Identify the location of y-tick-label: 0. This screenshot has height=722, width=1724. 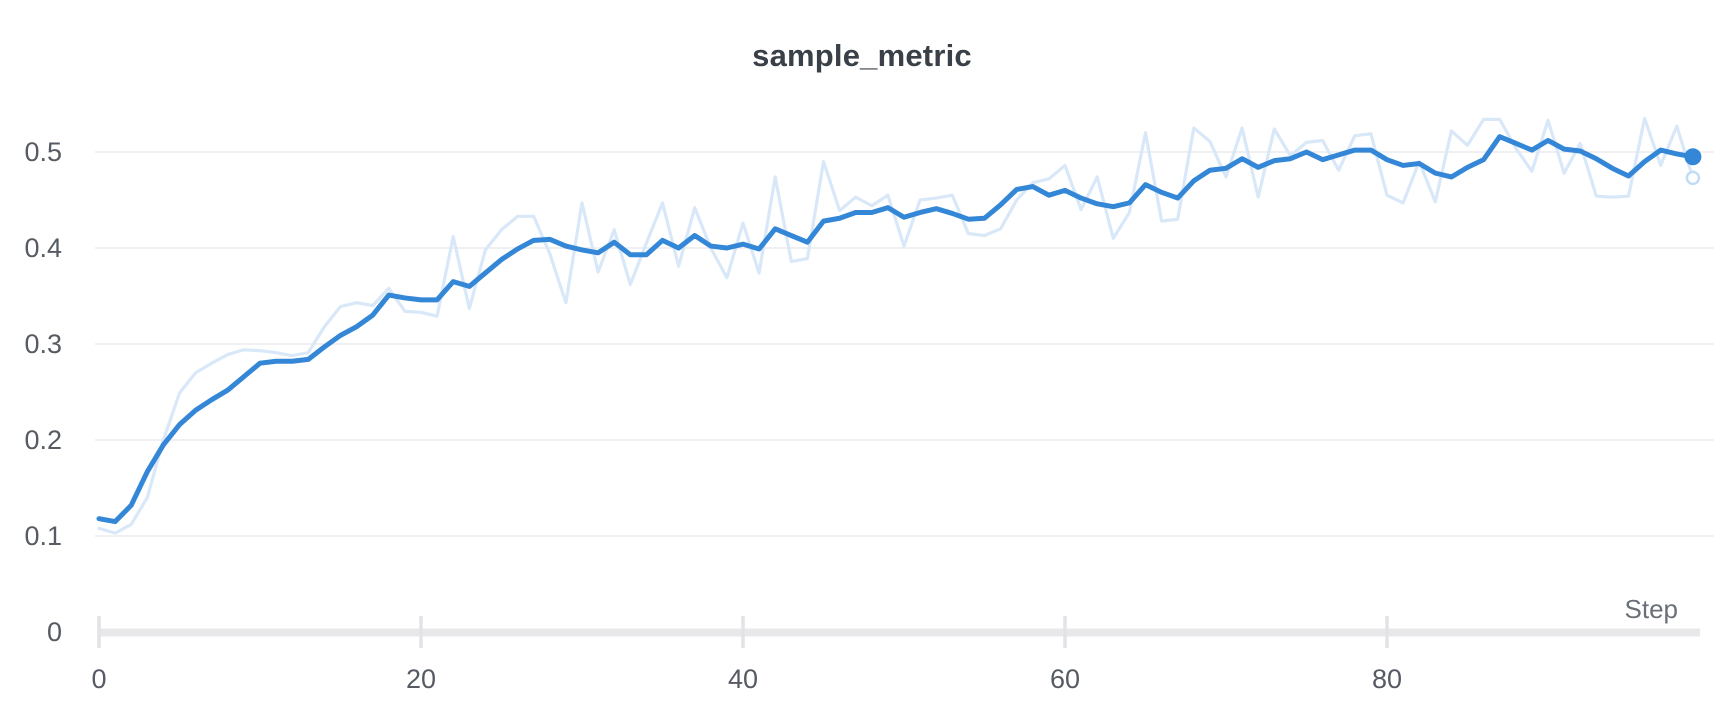
(54, 632).